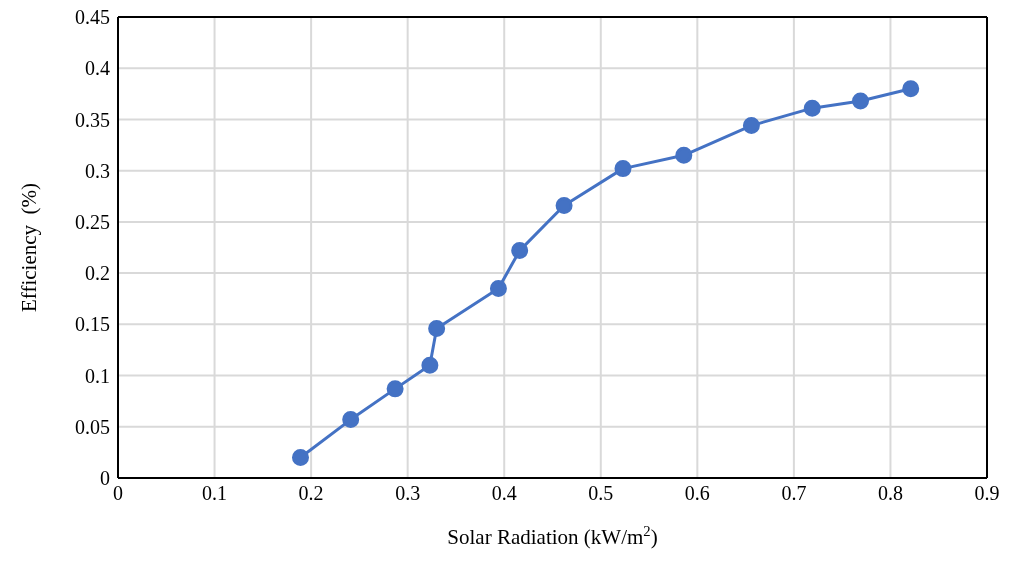 Image resolution: width=1015 pixels, height=565 pixels. What do you see at coordinates (311, 493) in the screenshot?
I see `x-tick-label: 0.2` at bounding box center [311, 493].